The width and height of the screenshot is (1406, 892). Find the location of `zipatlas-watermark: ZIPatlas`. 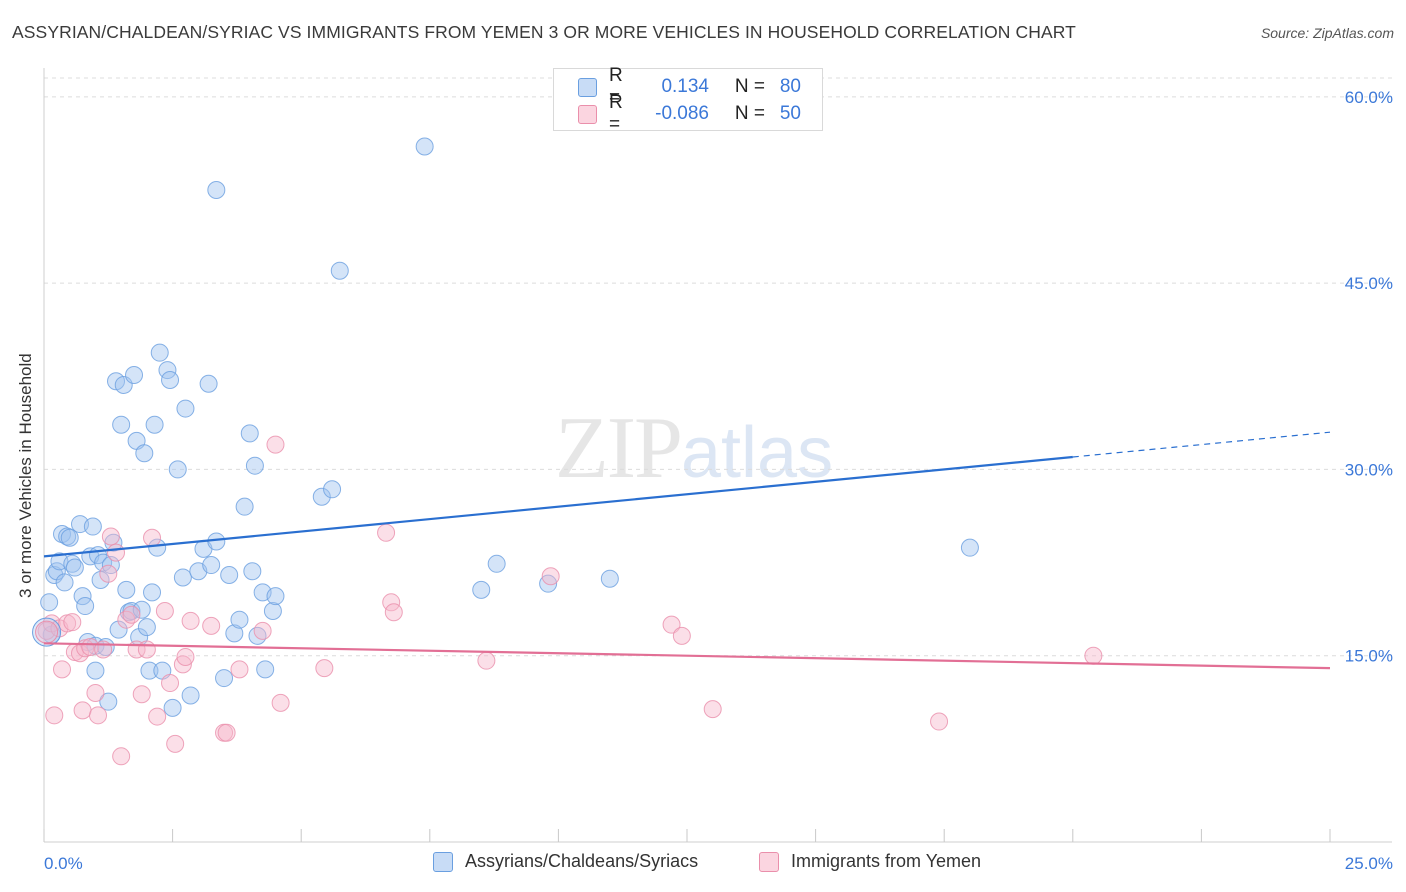

zipatlas-watermark: ZIPatlas is located at coordinates (694, 448).